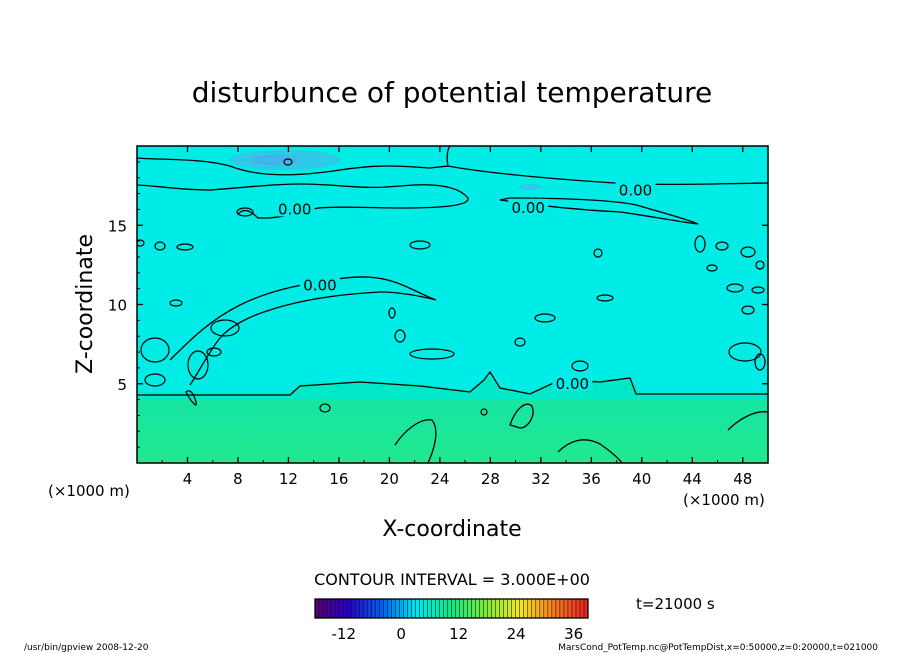 This screenshot has width=904, height=654. I want to click on colorbar-tick-label: 0, so click(401, 634).